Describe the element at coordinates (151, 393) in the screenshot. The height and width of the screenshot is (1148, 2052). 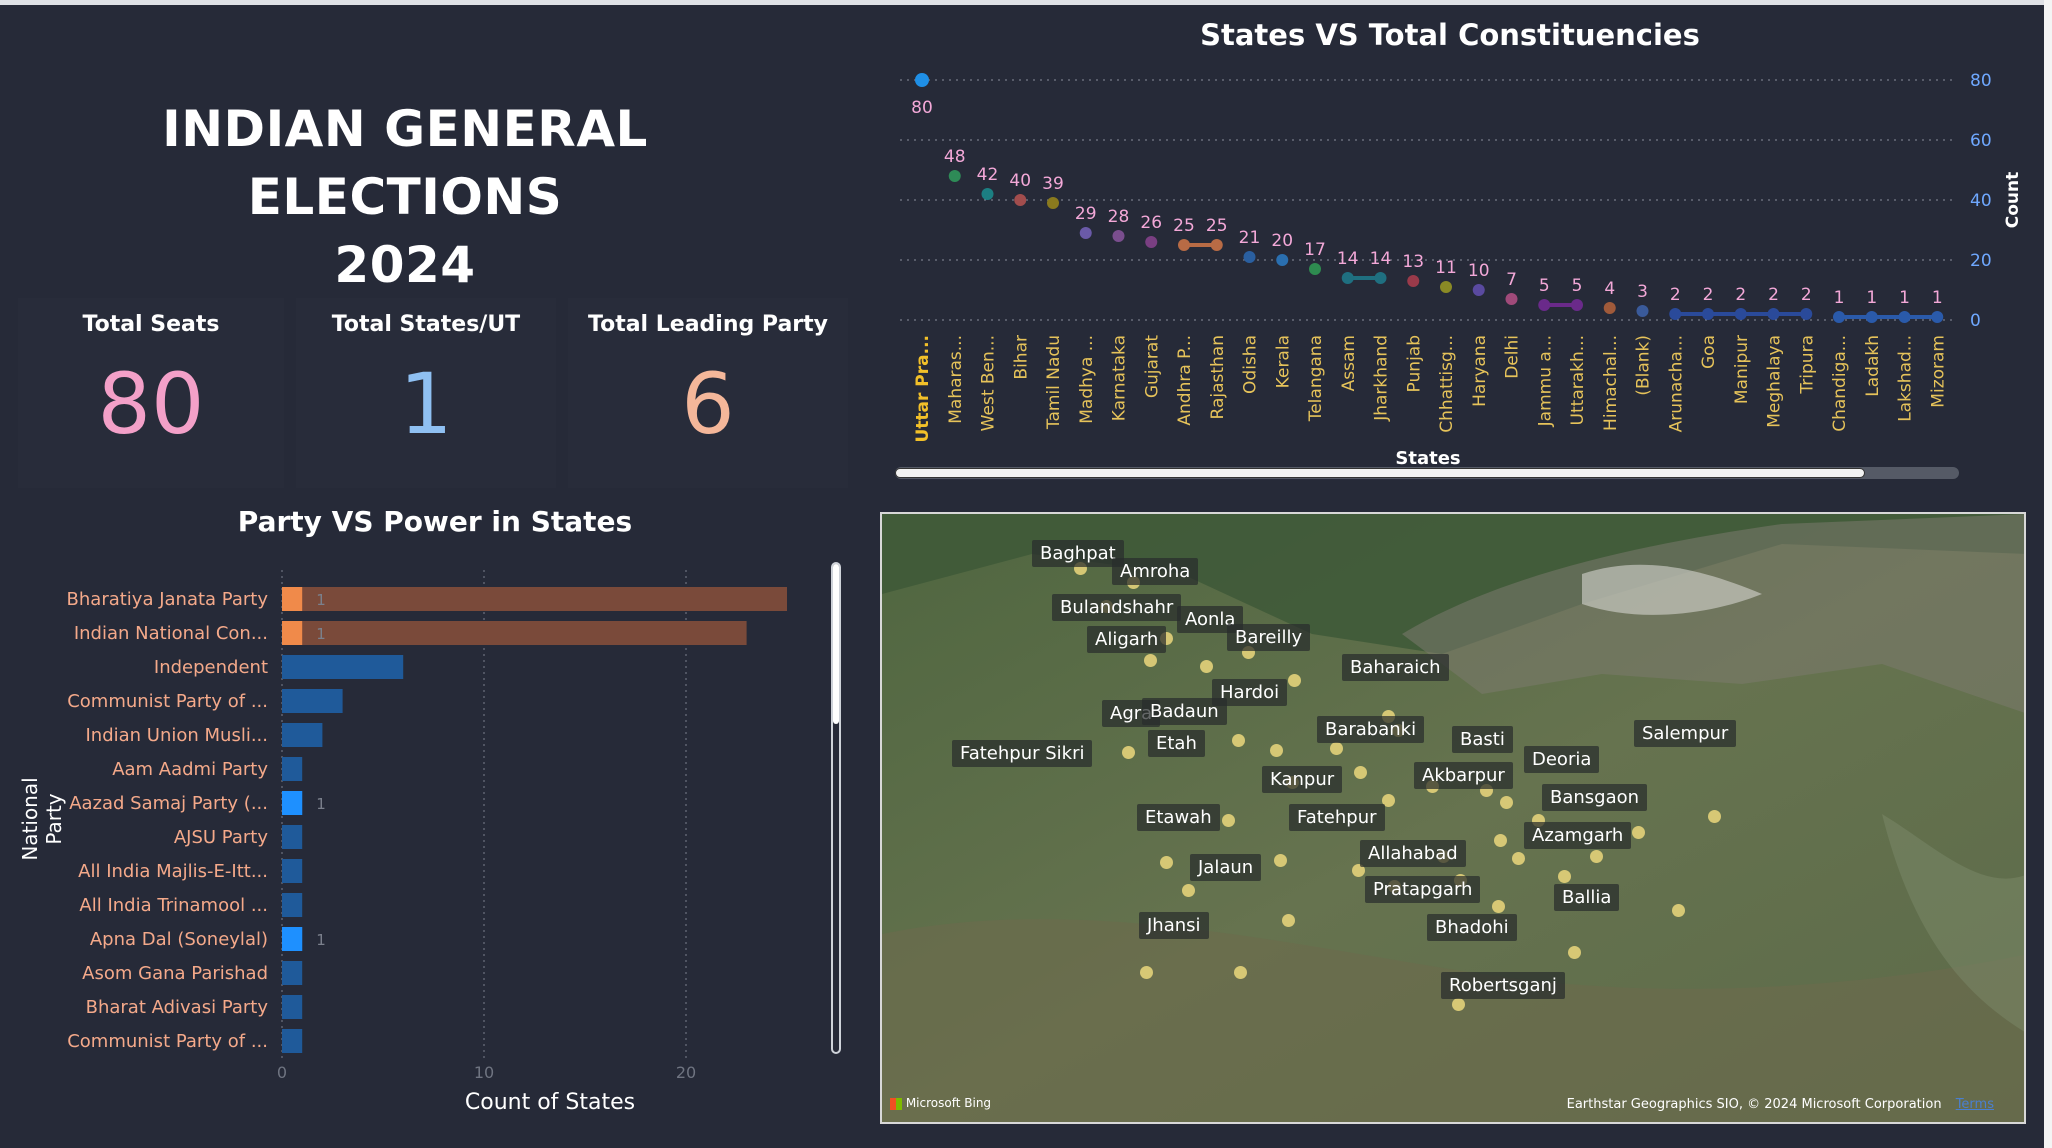
I see `card-total-seats: Total Seats 80` at that location.